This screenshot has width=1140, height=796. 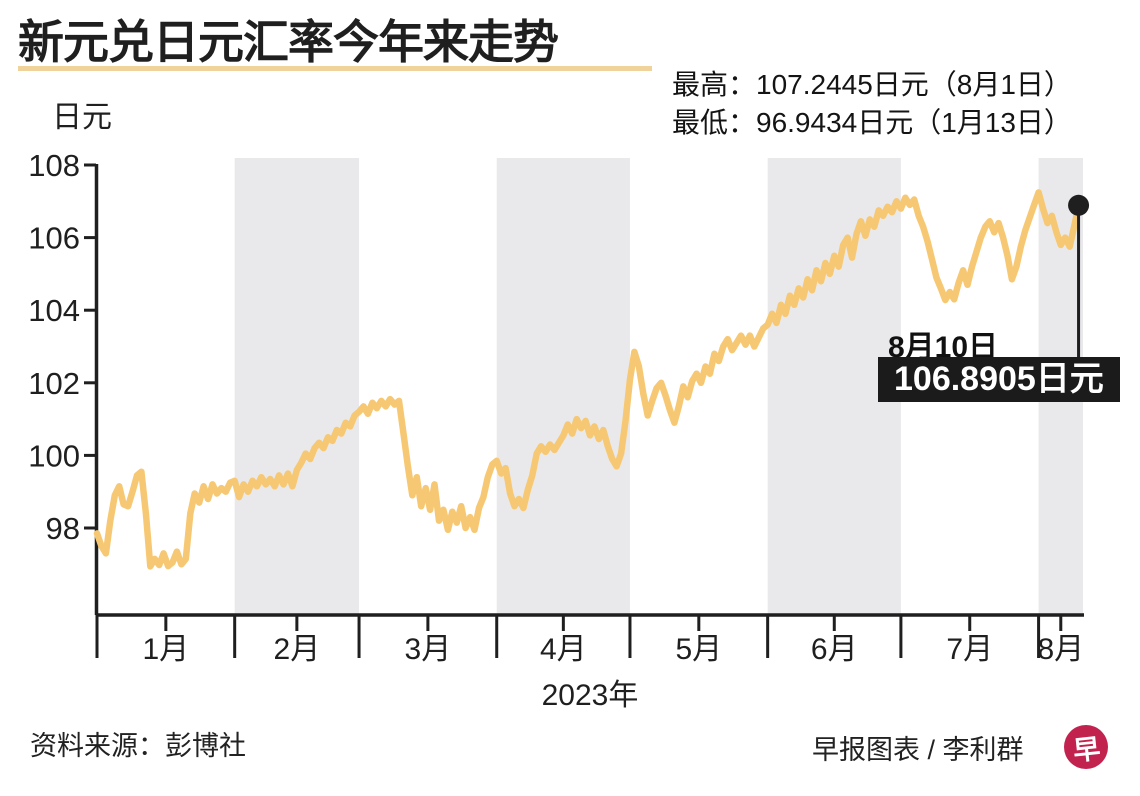 What do you see at coordinates (1079, 205) in the screenshot?
I see `endpoint-marker-dot` at bounding box center [1079, 205].